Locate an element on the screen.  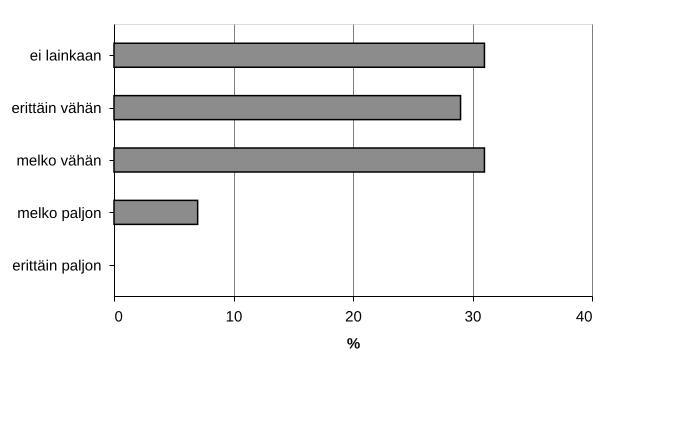
y-tick-label: erittäin vähän is located at coordinates (56, 109).